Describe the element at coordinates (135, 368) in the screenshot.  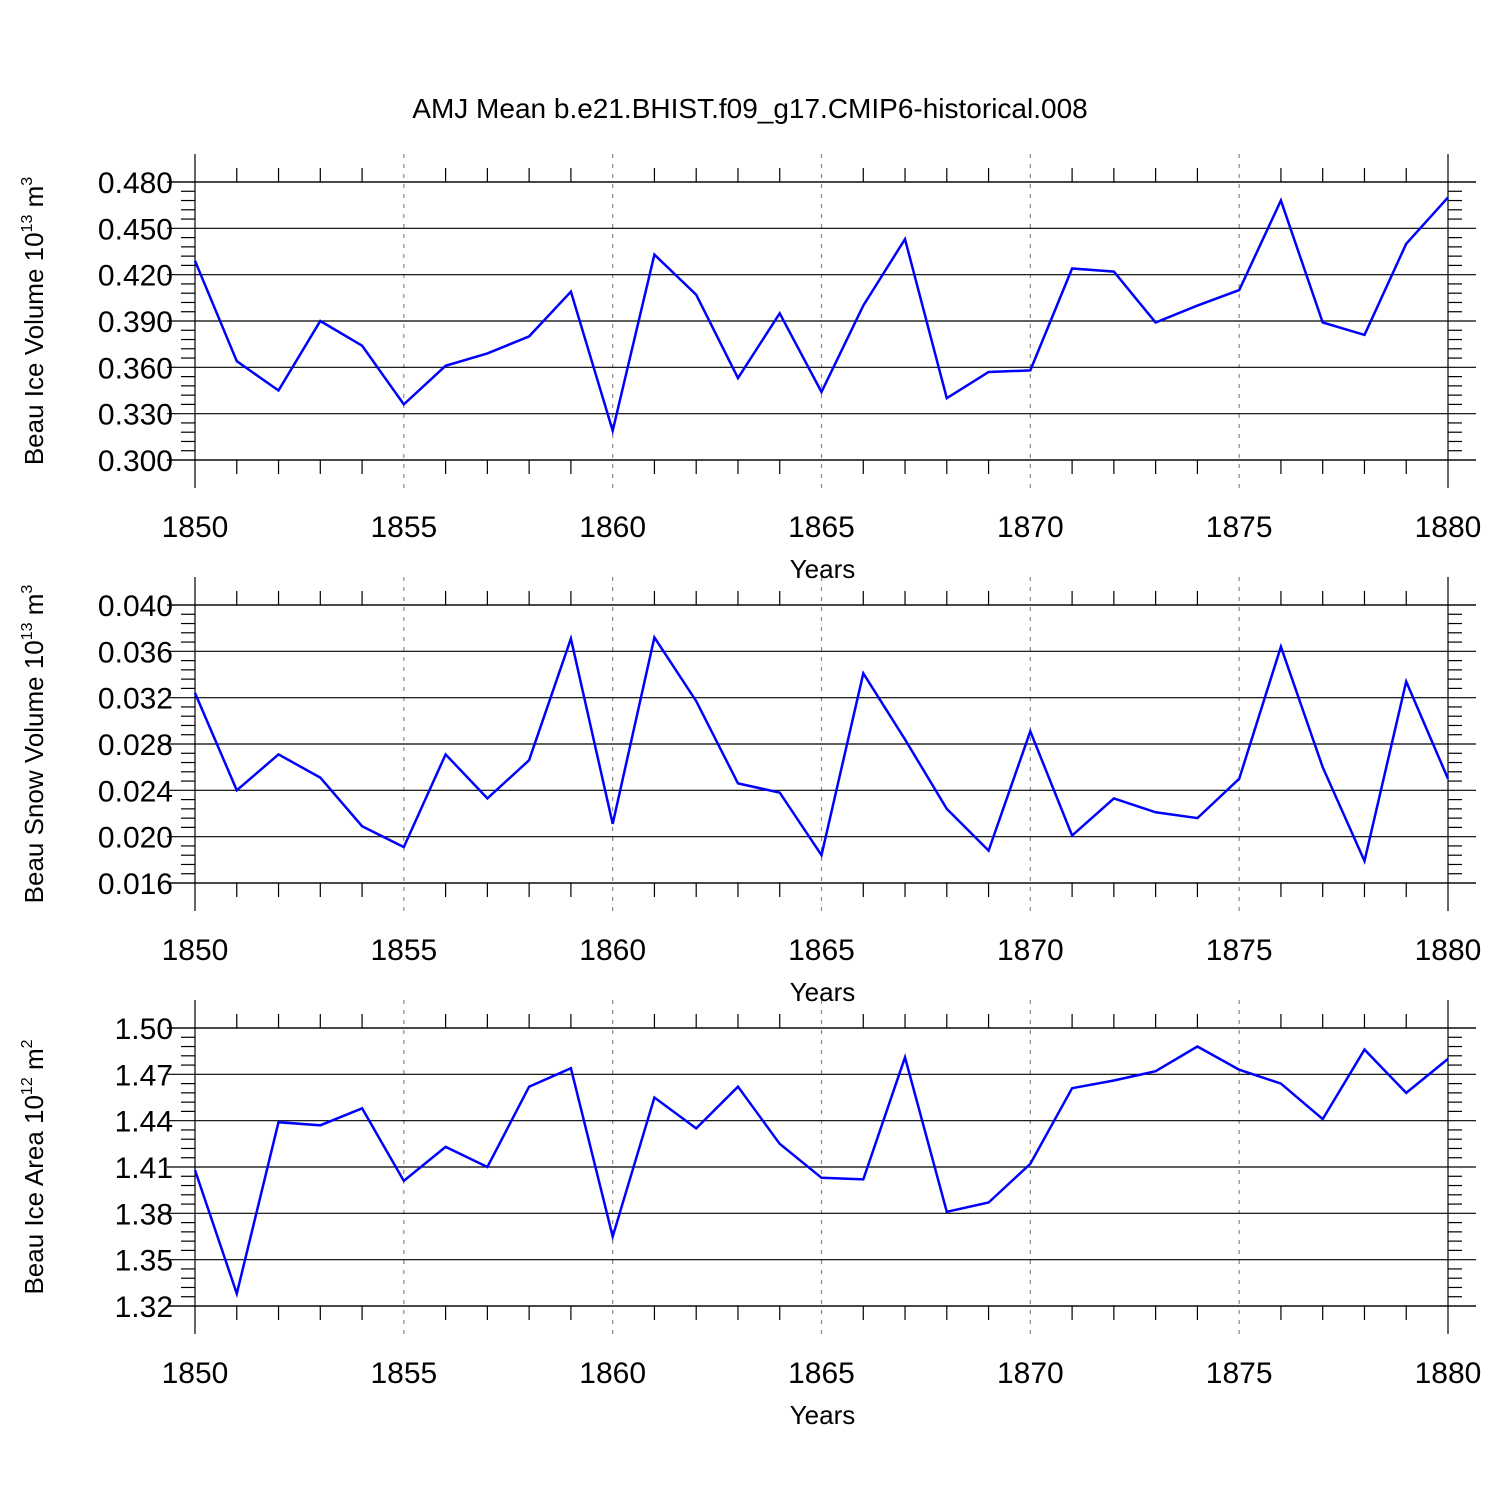
I see `y-tick-label: 0.360` at that location.